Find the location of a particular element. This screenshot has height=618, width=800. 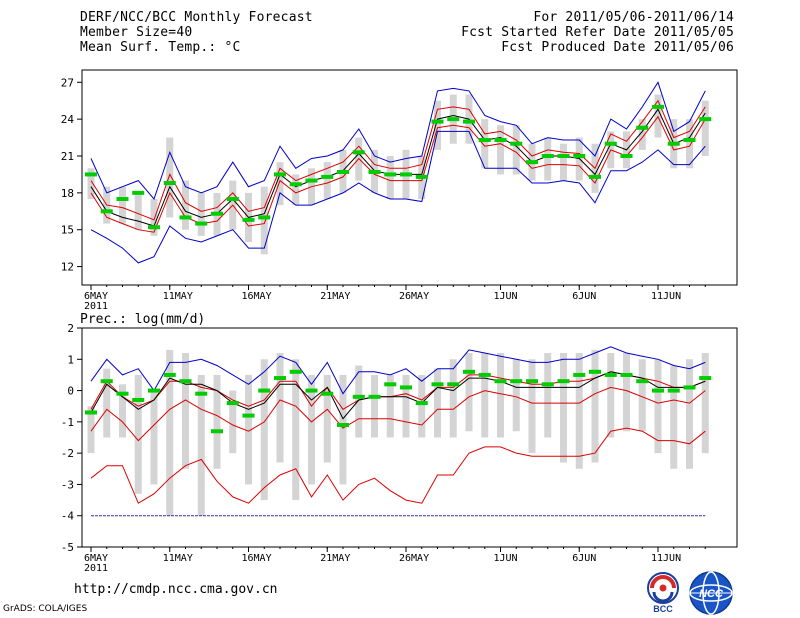

prec-y-tick-label: -5 is located at coordinates (67, 547).